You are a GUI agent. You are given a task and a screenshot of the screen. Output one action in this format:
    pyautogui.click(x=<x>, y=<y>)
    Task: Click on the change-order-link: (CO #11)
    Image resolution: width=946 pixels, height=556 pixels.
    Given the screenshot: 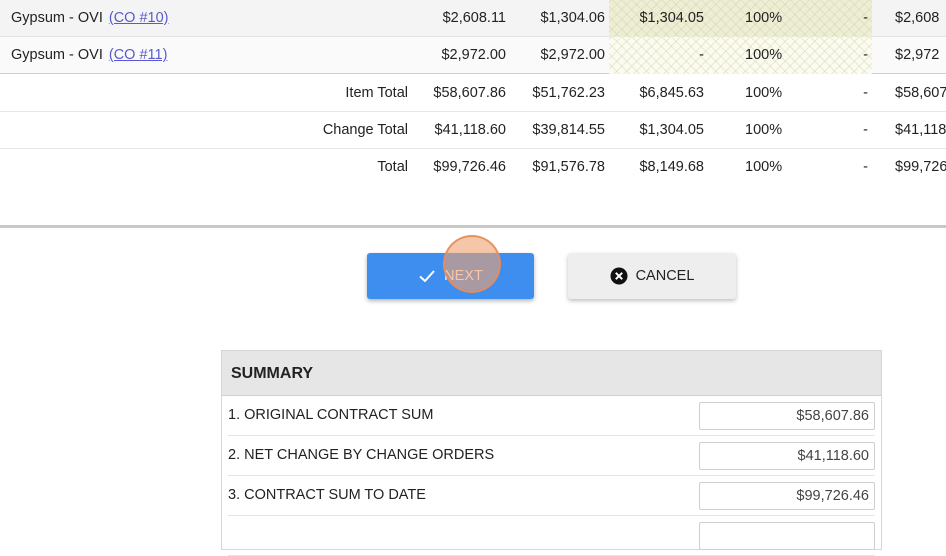 What is the action you would take?
    pyautogui.click(x=138, y=55)
    